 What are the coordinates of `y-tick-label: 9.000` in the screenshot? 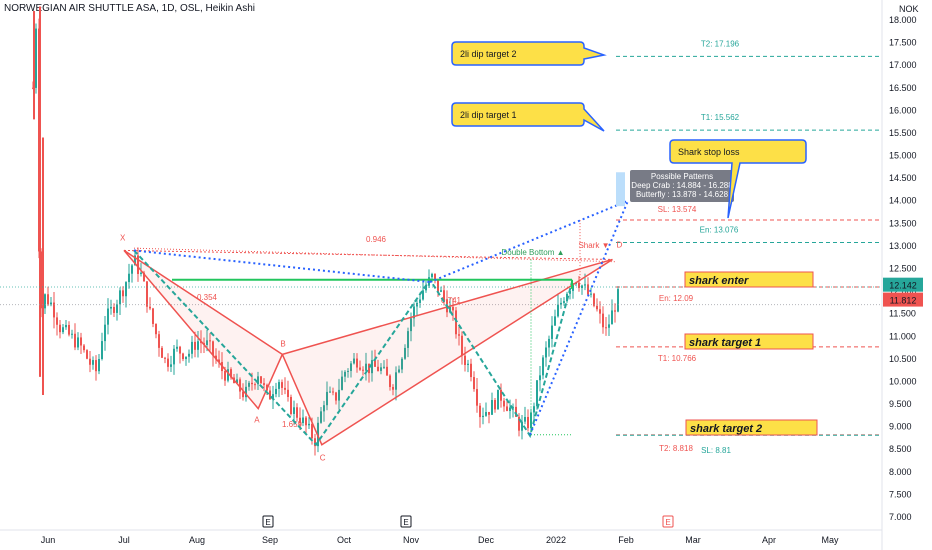 It's located at (900, 427).